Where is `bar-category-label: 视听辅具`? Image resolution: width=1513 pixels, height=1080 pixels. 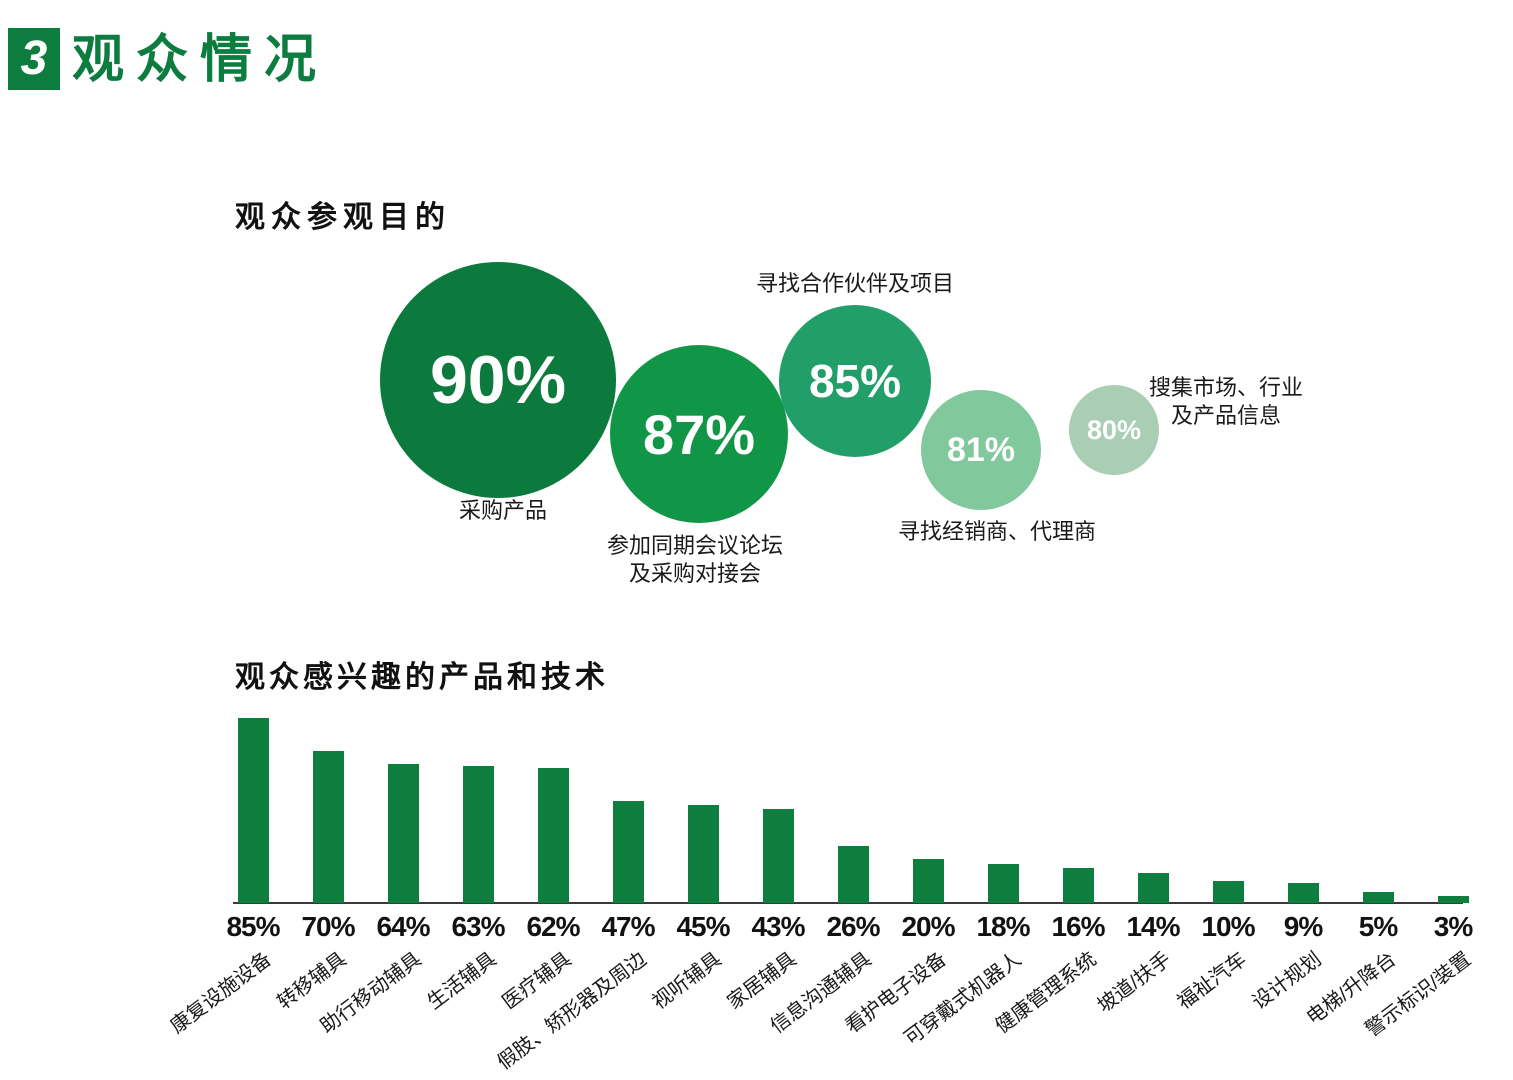
bar-category-label: 视听辅具 is located at coordinates (687, 981).